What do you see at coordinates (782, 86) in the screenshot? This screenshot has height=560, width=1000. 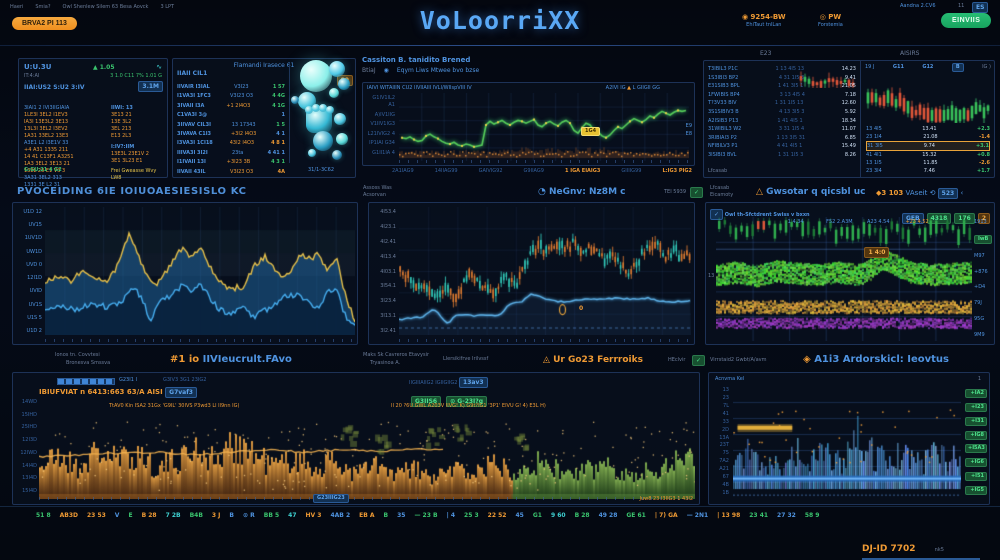 I see `quote-row: E31SIB3 BPL 1 41 3I5 1 21.05` at bounding box center [782, 86].